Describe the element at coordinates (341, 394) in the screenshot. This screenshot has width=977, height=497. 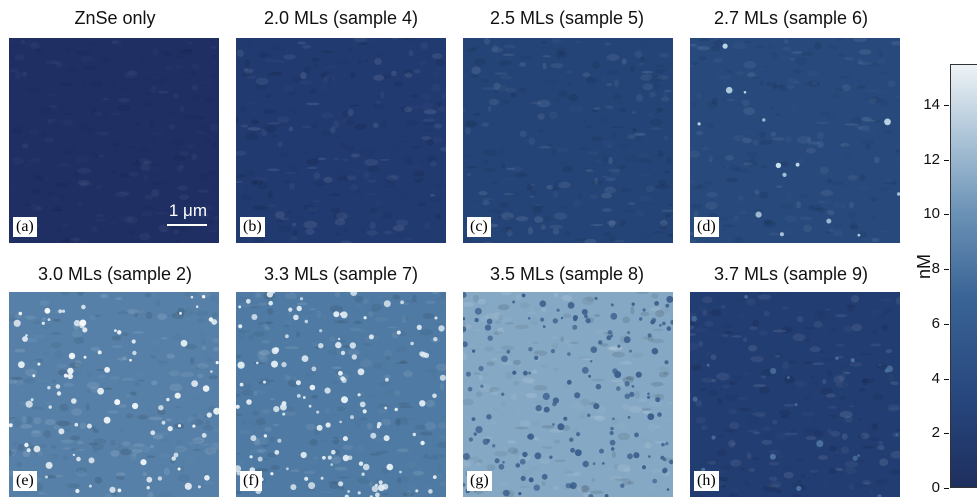
I see `afm-image-f` at that location.